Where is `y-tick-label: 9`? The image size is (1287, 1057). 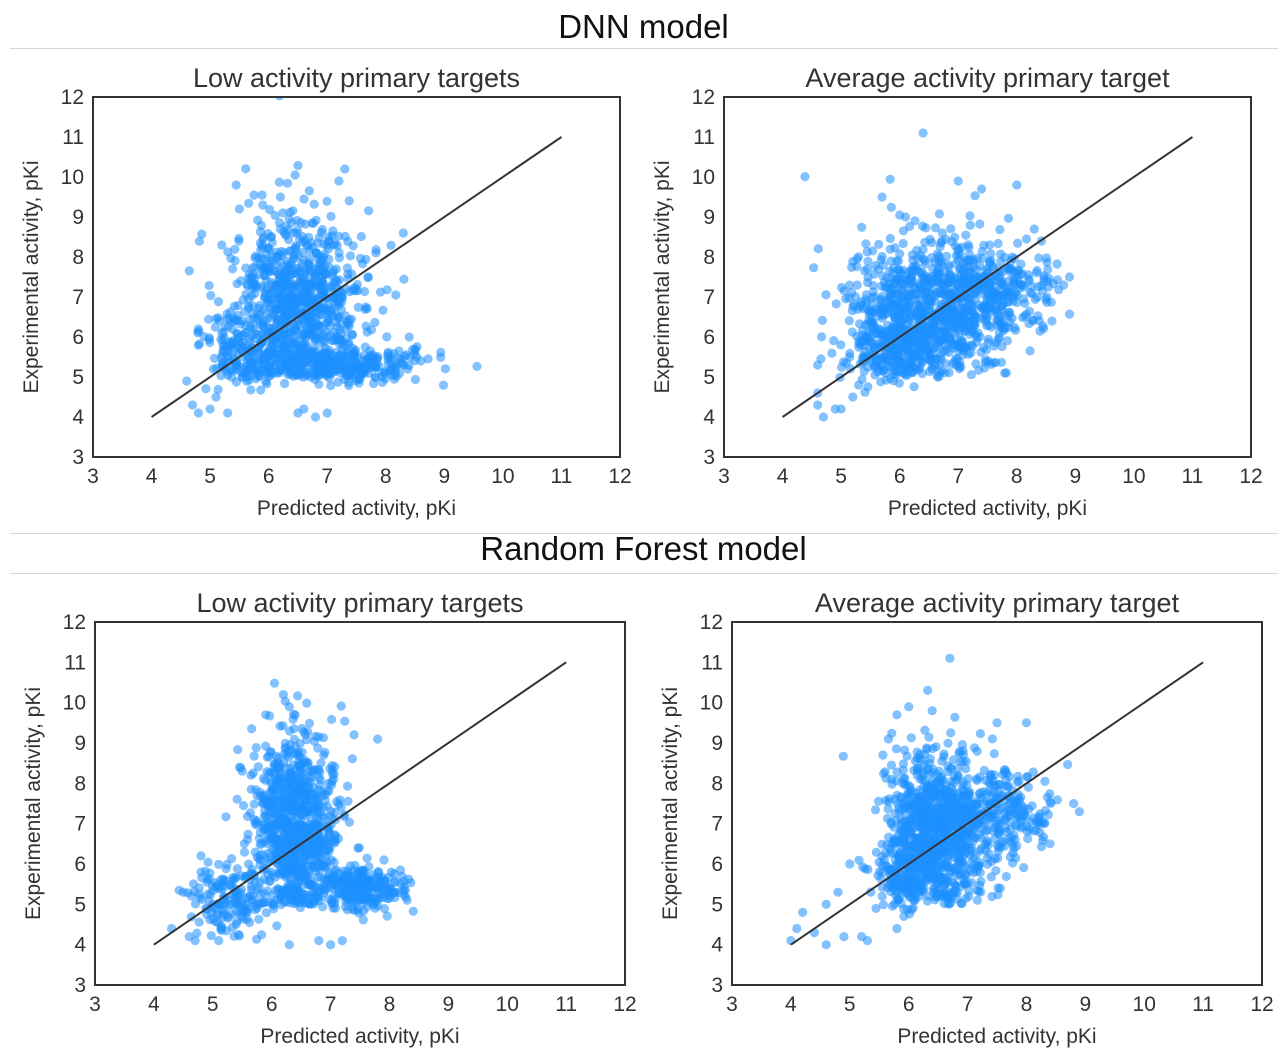
y-tick-label: 9 is located at coordinates (80, 743).